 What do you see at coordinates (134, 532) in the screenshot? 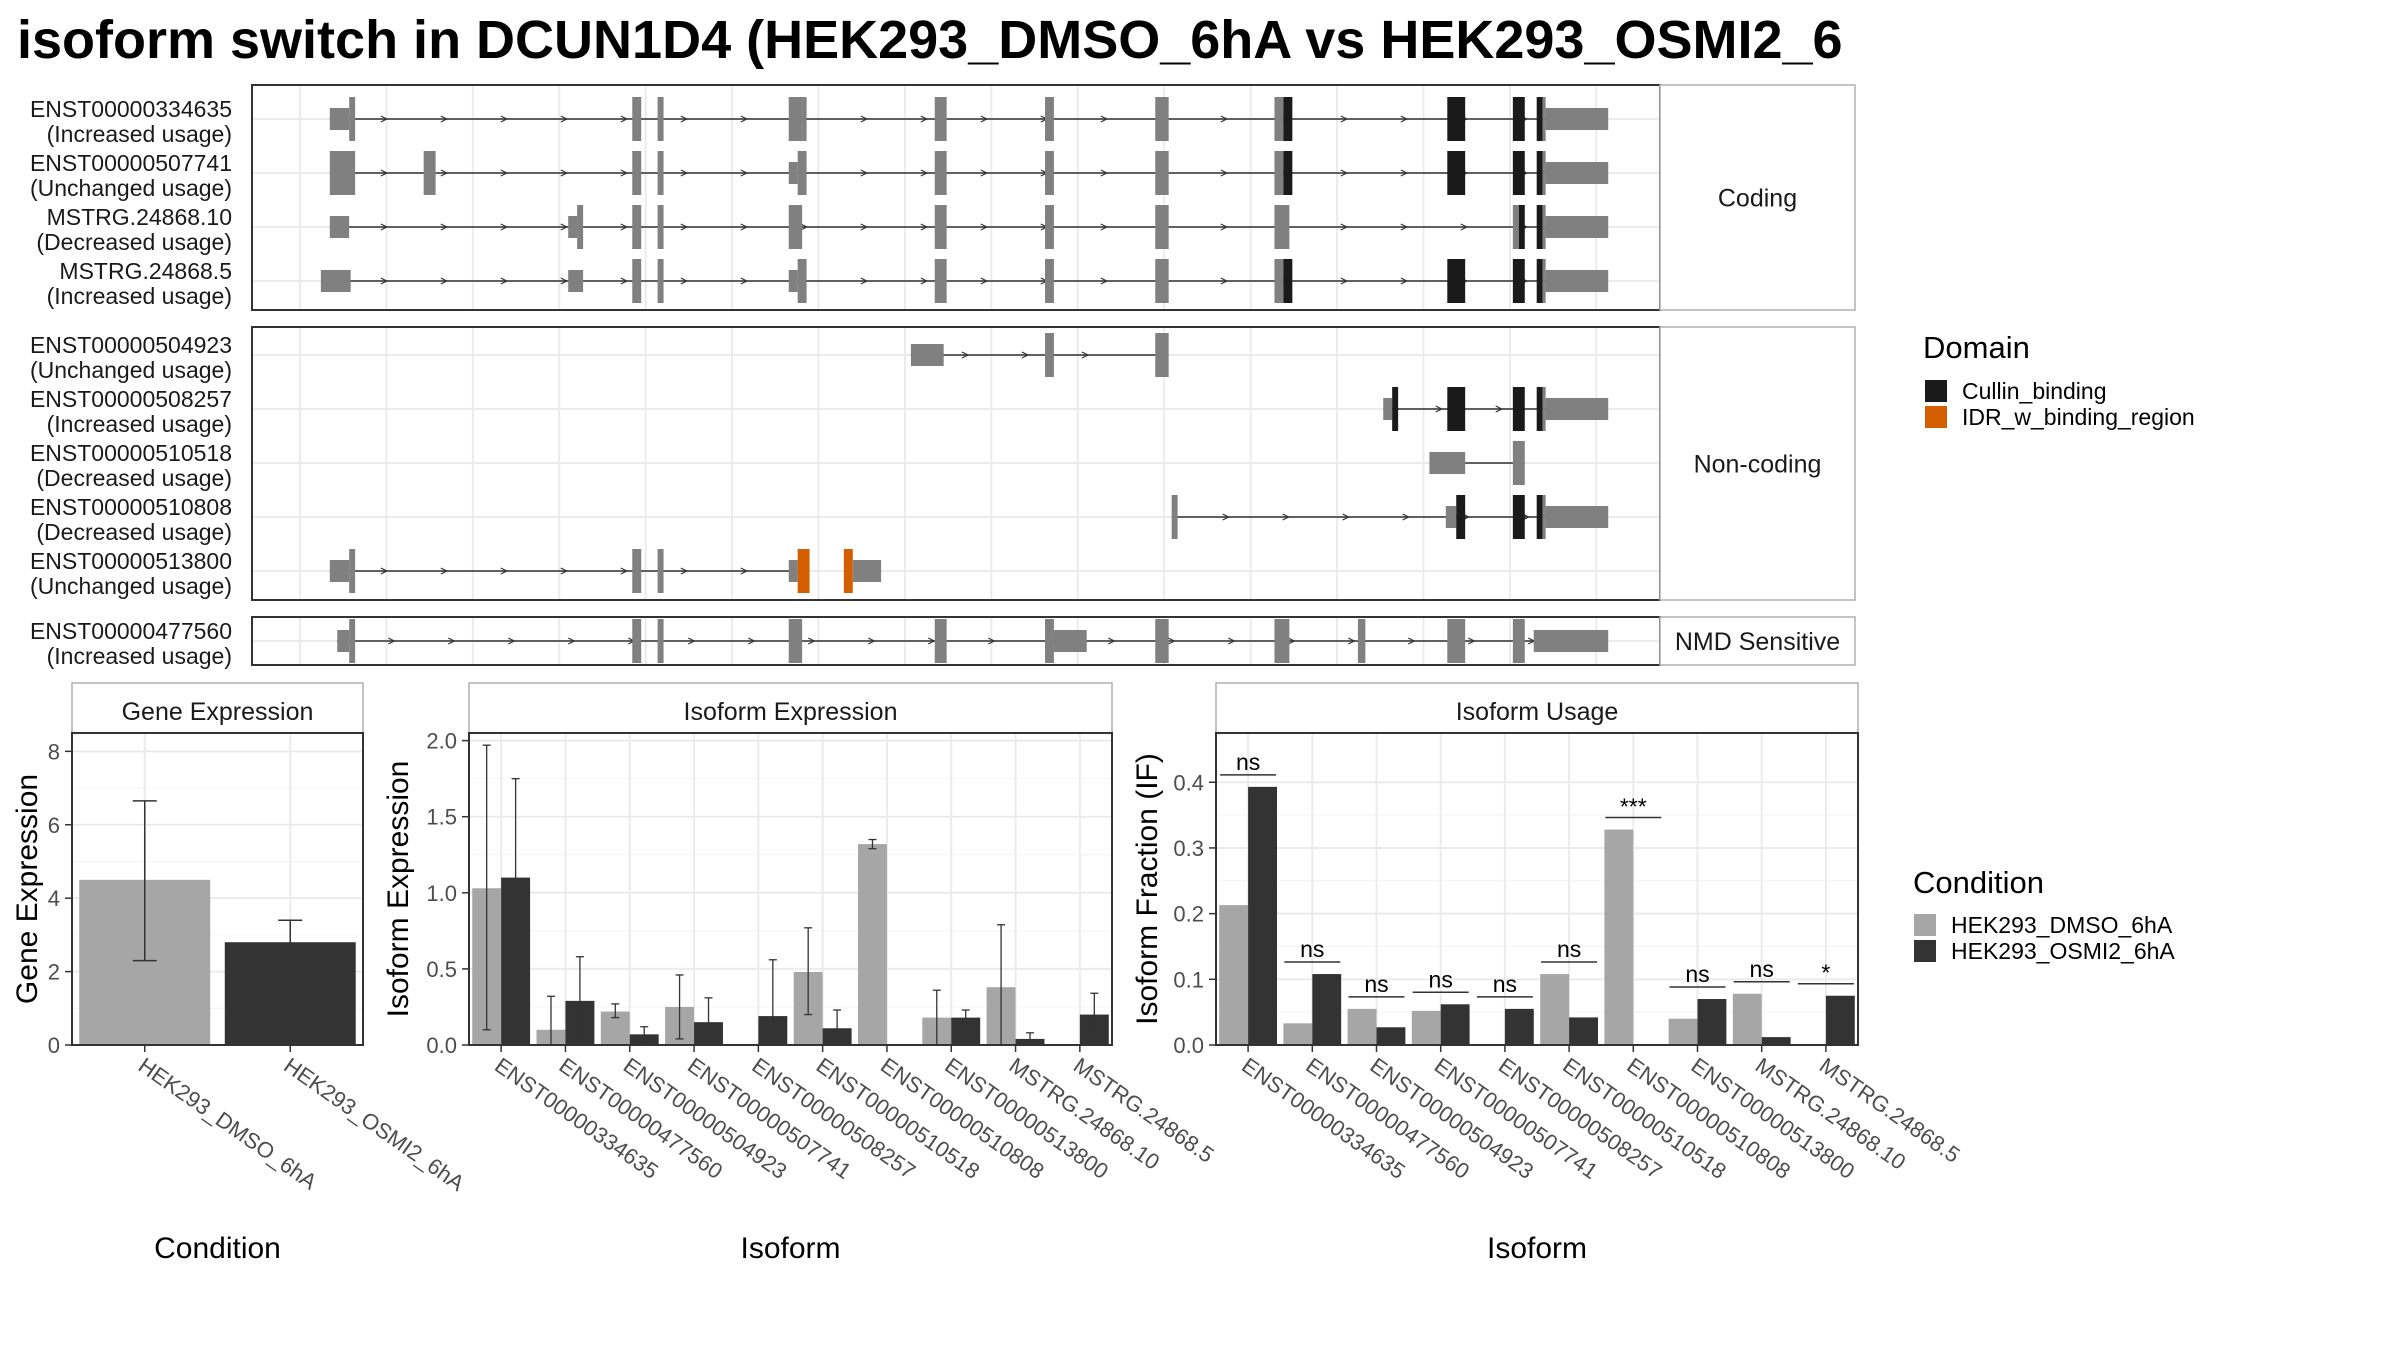
I see `transcript-usage: (Decreased usage)` at bounding box center [134, 532].